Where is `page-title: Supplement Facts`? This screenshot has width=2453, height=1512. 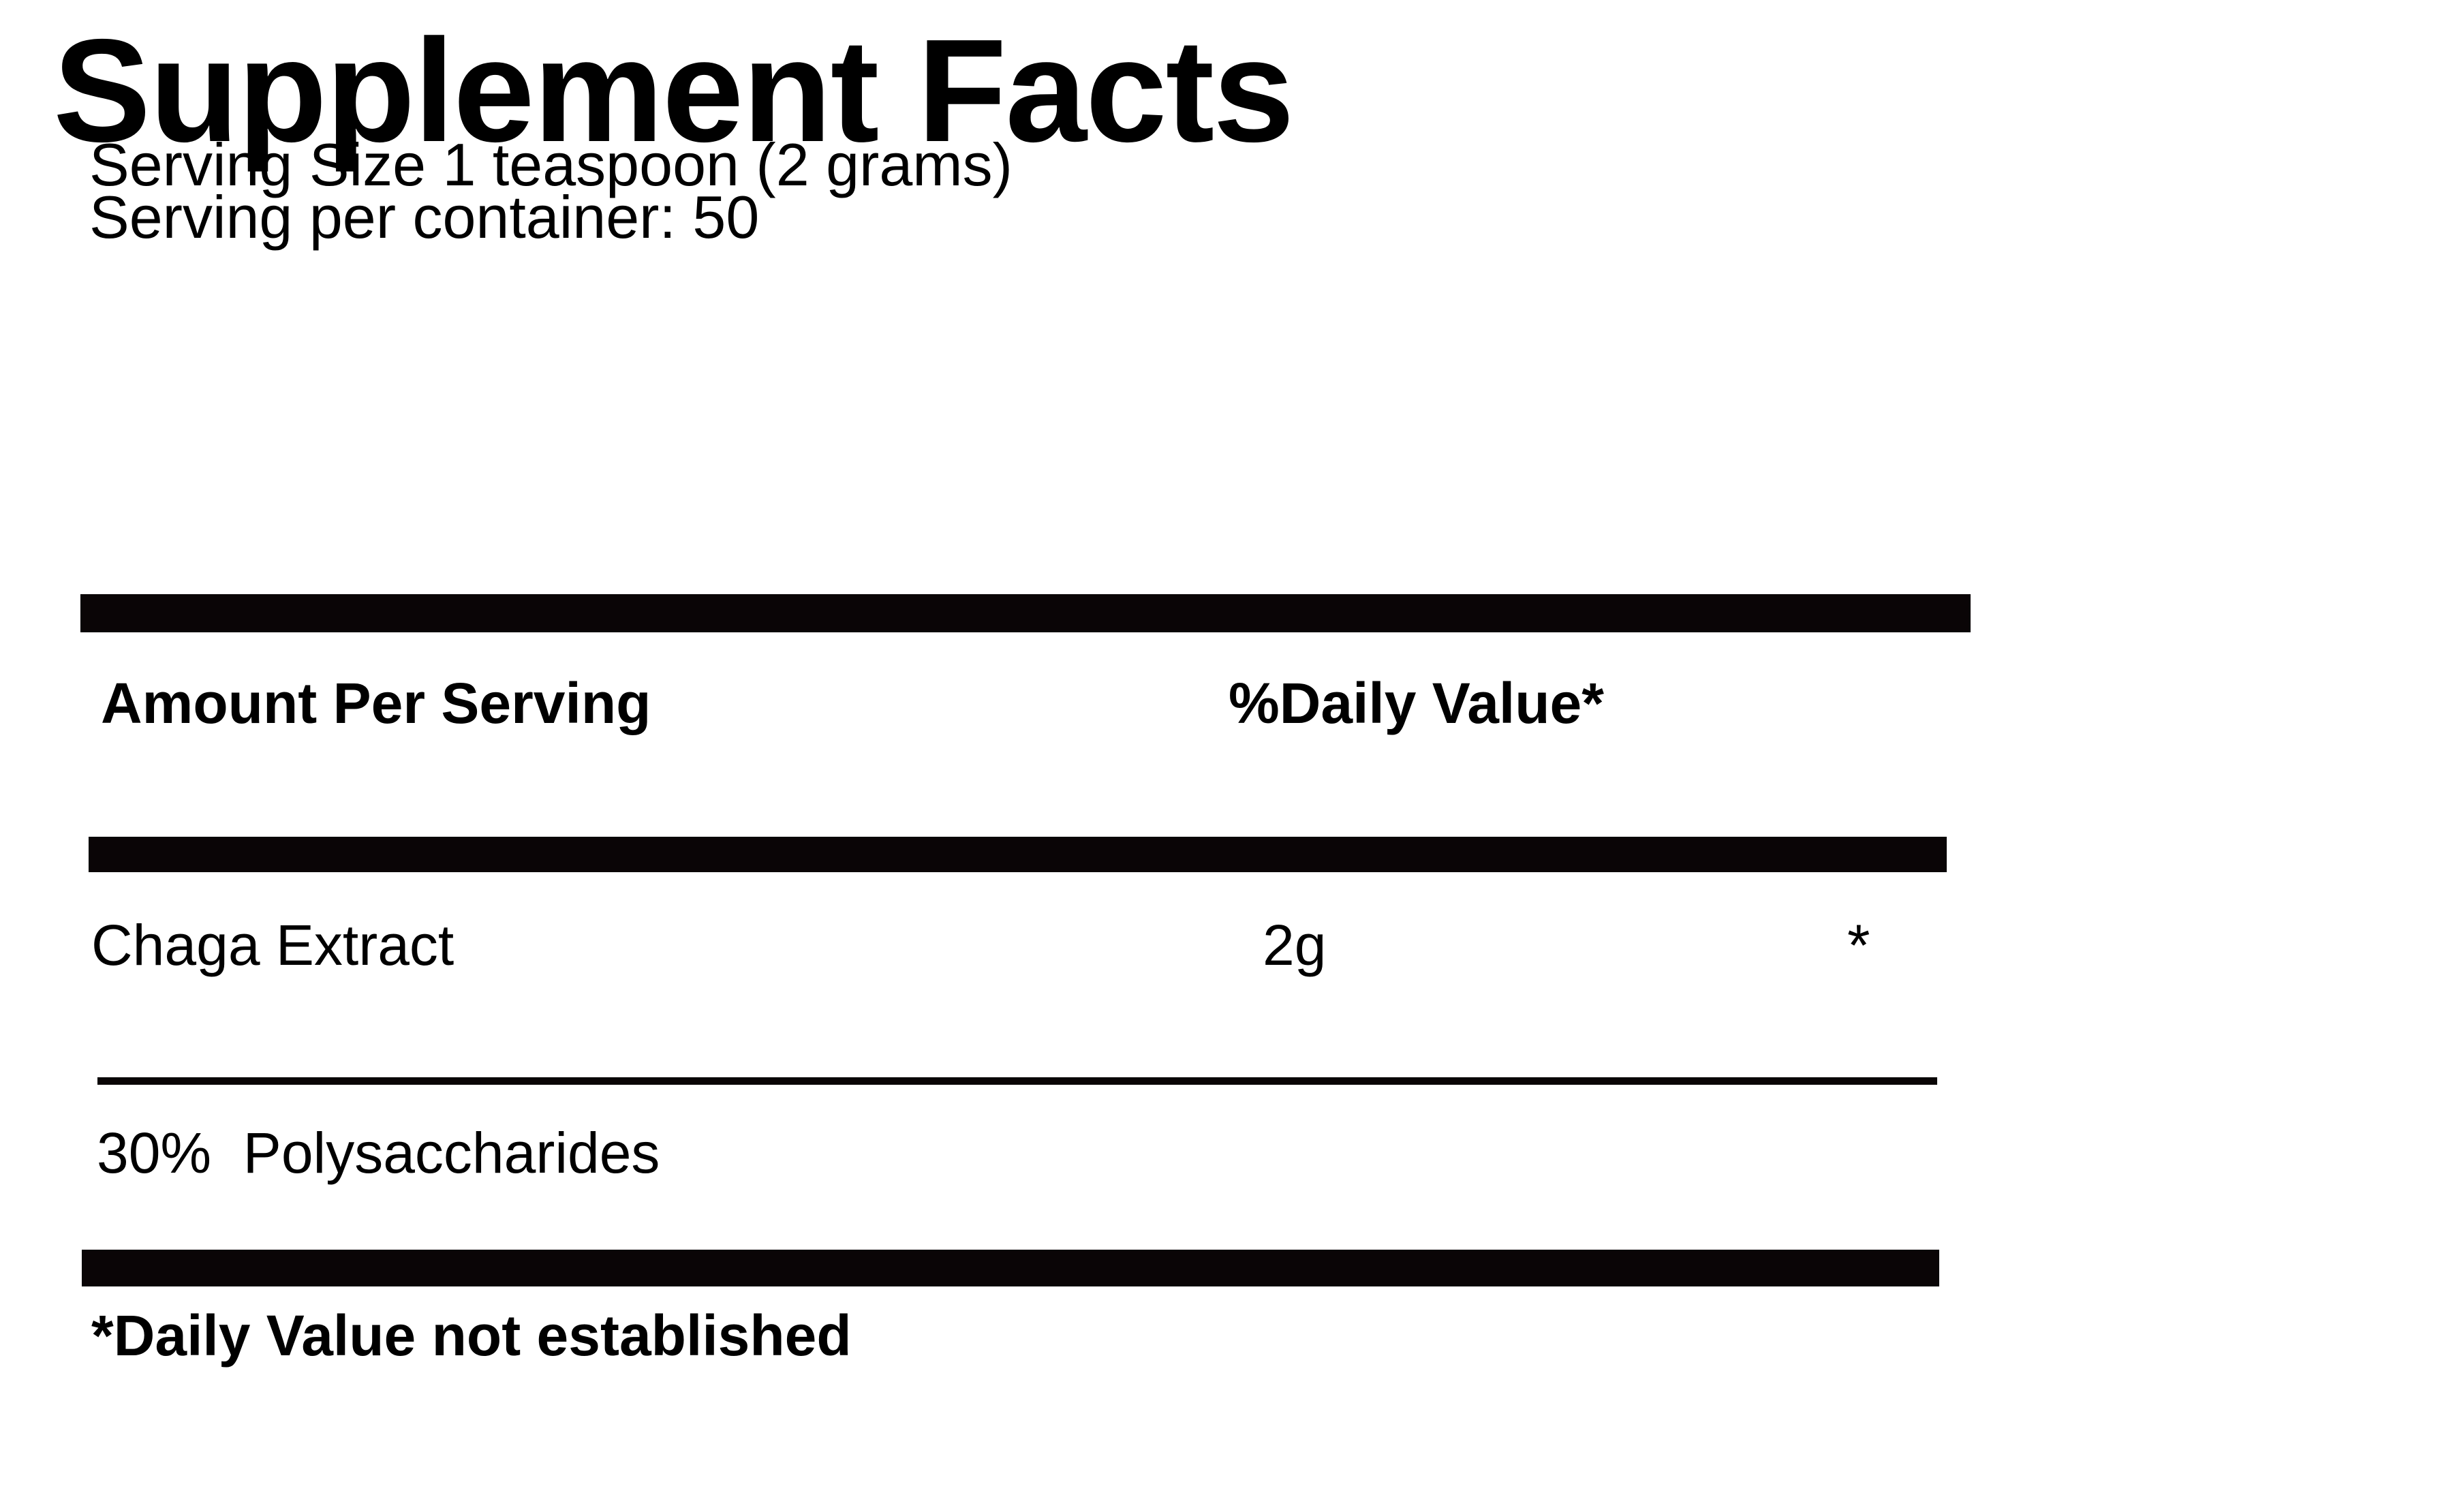
page-title: Supplement Facts is located at coordinates (674, 90).